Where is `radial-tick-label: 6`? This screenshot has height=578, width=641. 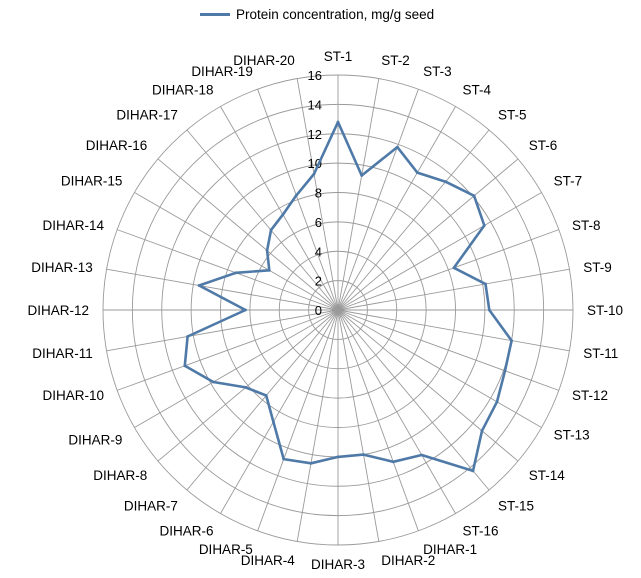
radial-tick-label: 6 is located at coordinates (318, 222).